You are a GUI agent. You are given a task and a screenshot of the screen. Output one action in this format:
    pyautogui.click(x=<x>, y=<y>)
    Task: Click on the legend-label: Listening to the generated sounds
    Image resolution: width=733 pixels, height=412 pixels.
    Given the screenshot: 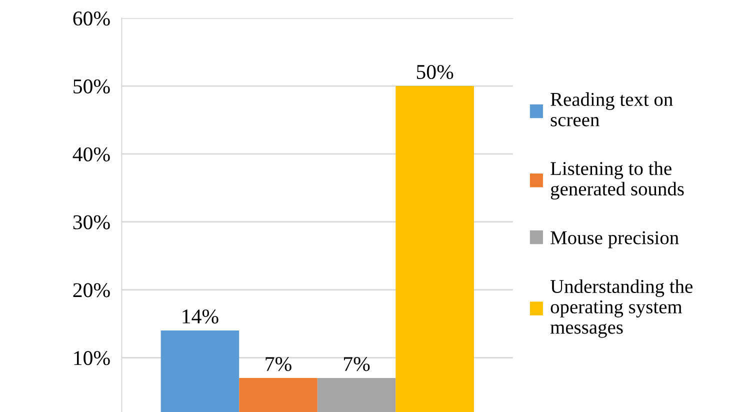 What is the action you would take?
    pyautogui.click(x=617, y=180)
    